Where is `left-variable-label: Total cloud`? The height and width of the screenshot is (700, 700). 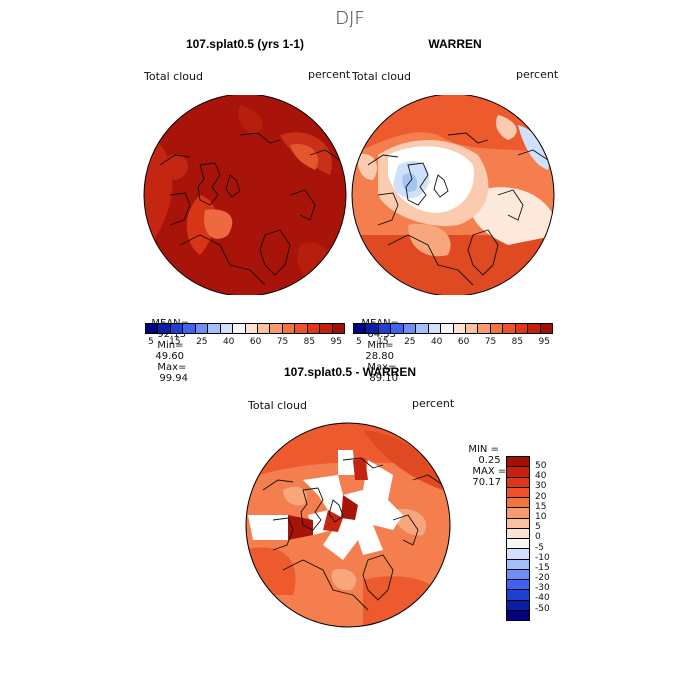 left-variable-label: Total cloud is located at coordinates (173, 76).